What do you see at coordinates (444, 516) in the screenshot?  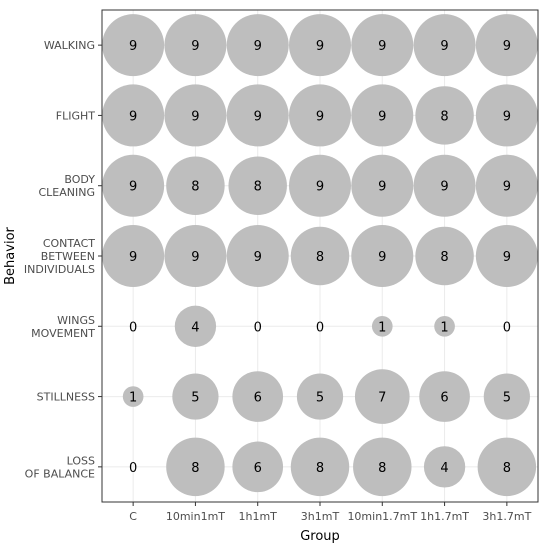 I see `x-tick-label: 1h1.7mT` at bounding box center [444, 516].